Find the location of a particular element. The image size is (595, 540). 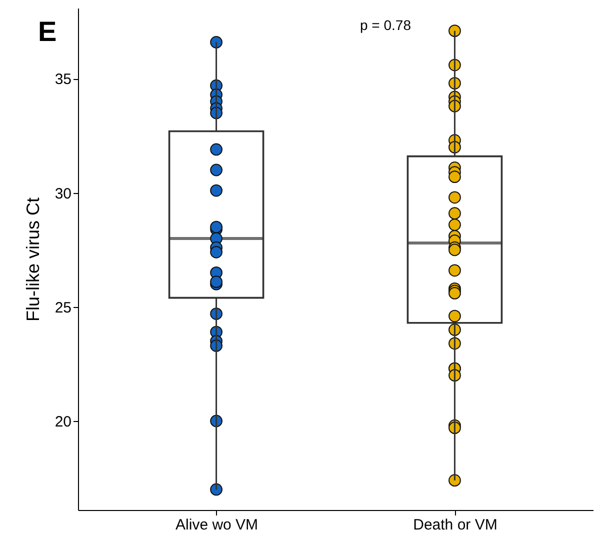

y-tick-label: 25 is located at coordinates (63, 307).